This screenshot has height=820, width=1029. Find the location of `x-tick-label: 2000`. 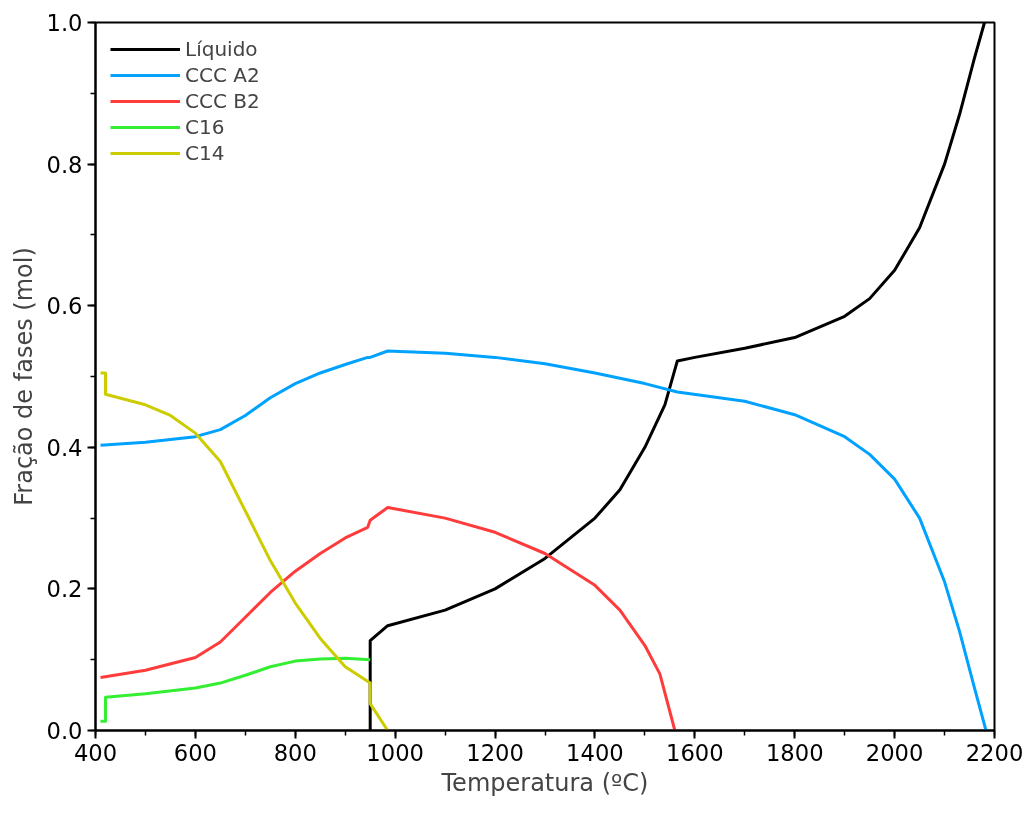

x-tick-label: 2000 is located at coordinates (894, 752).